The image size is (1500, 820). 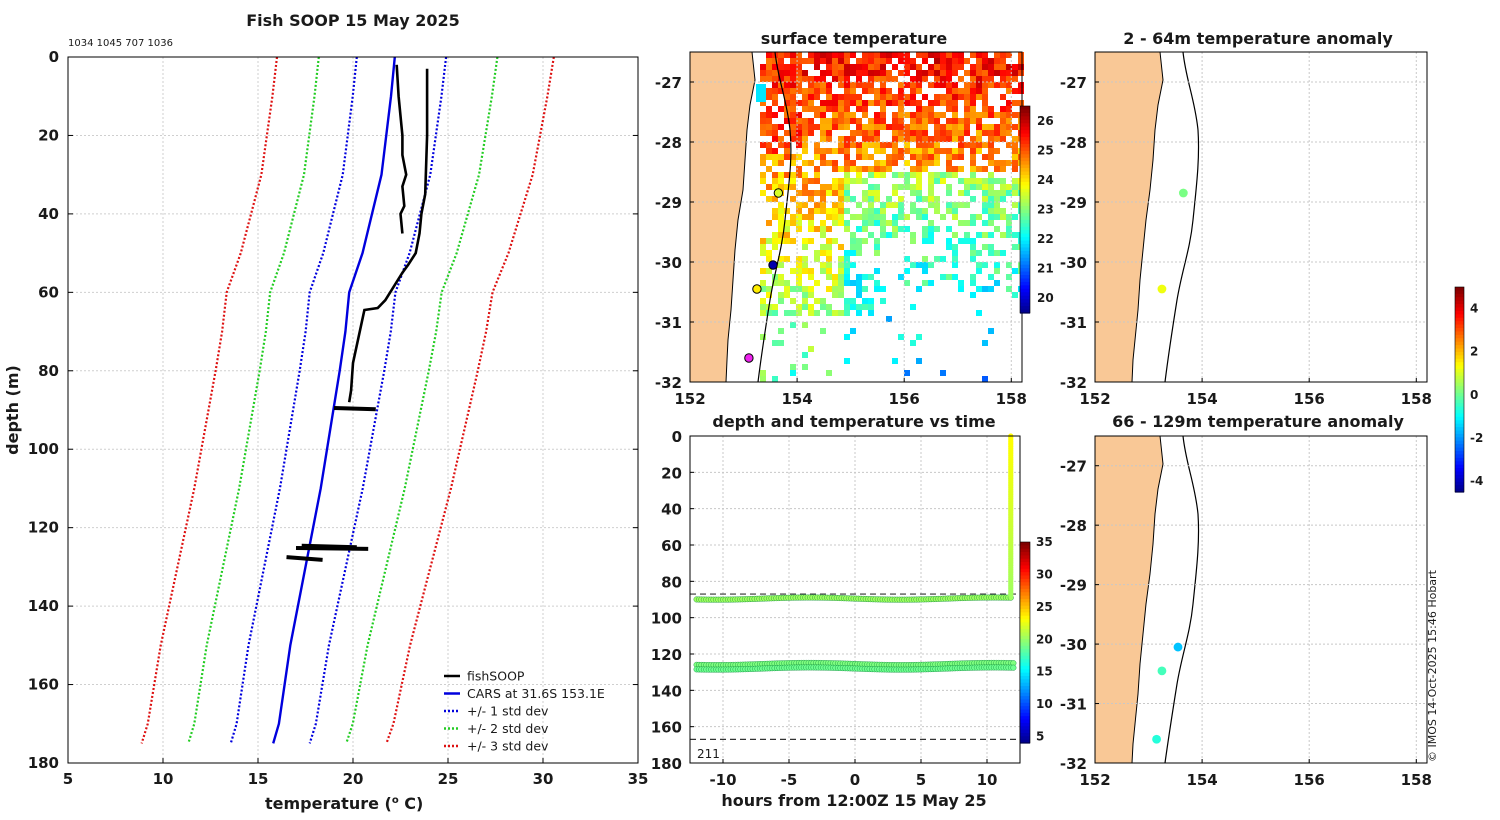 I want to click on anom-xtick-label: 156, so click(x=1309, y=780).